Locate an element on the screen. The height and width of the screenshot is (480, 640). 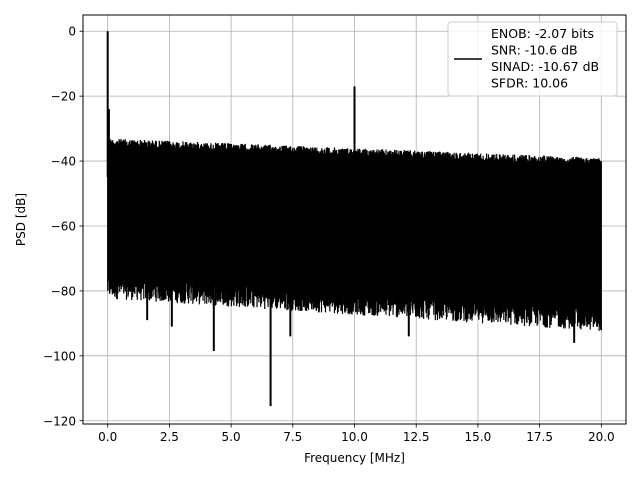
y-tick-label: −40 is located at coordinates (63, 162).